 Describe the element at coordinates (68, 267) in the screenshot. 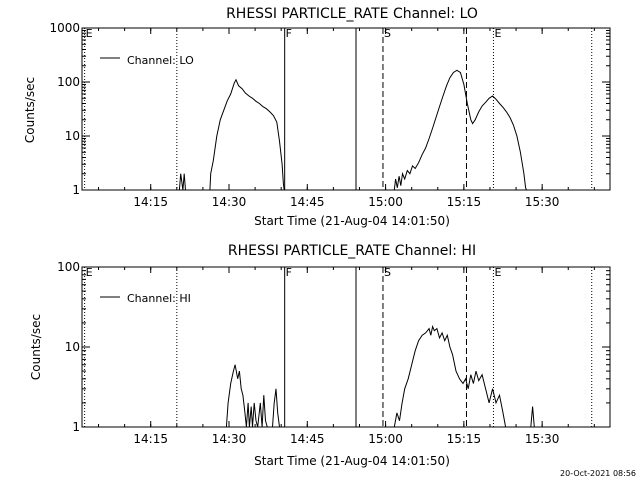

I see `y-tick-label-hi-2: 100` at that location.